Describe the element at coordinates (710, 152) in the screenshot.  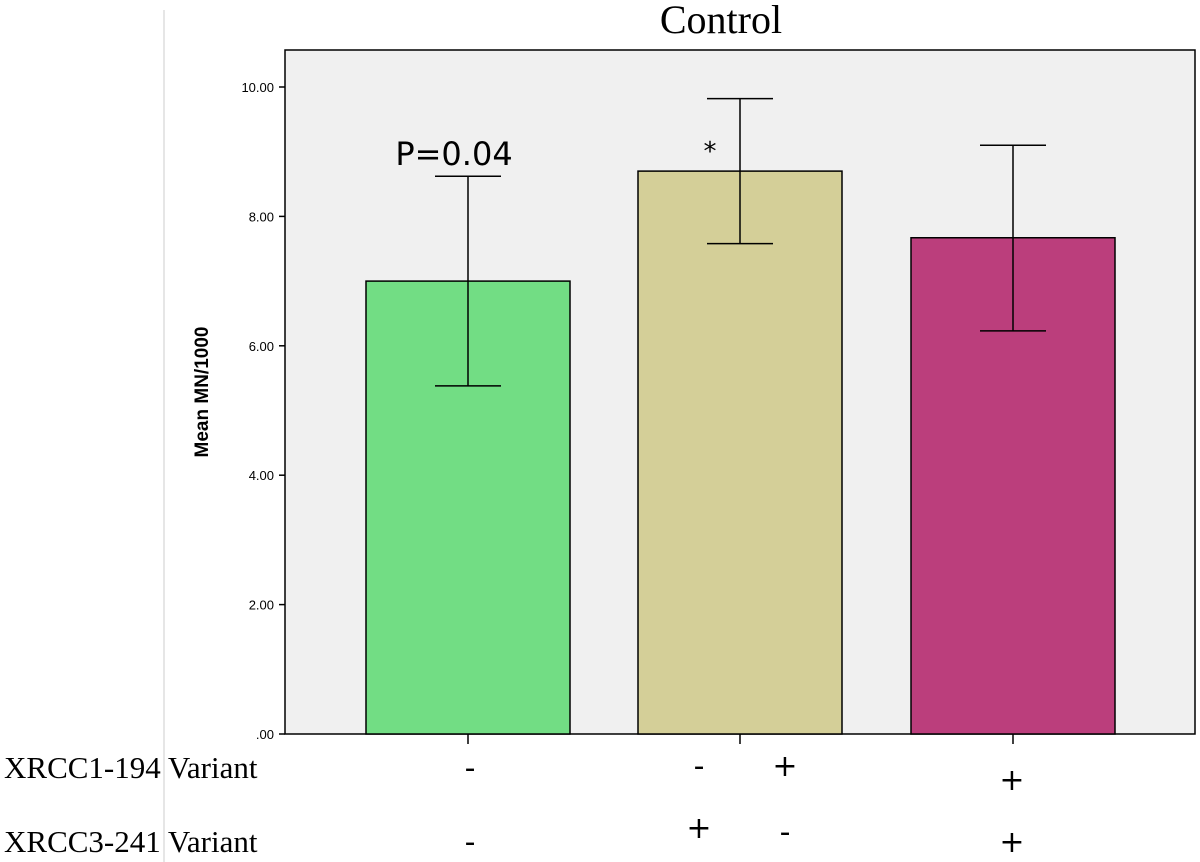
I see `significance-star: *` at that location.